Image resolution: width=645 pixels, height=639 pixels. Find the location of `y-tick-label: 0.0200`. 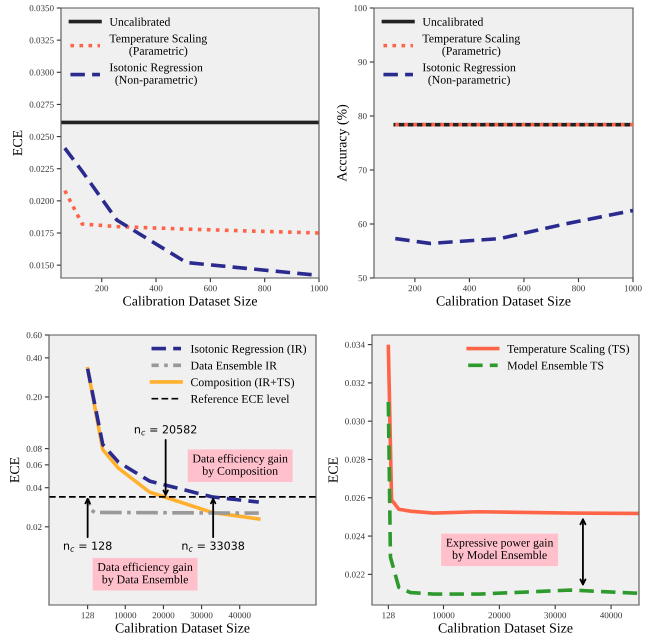

y-tick-label: 0.0200 is located at coordinates (42, 201).